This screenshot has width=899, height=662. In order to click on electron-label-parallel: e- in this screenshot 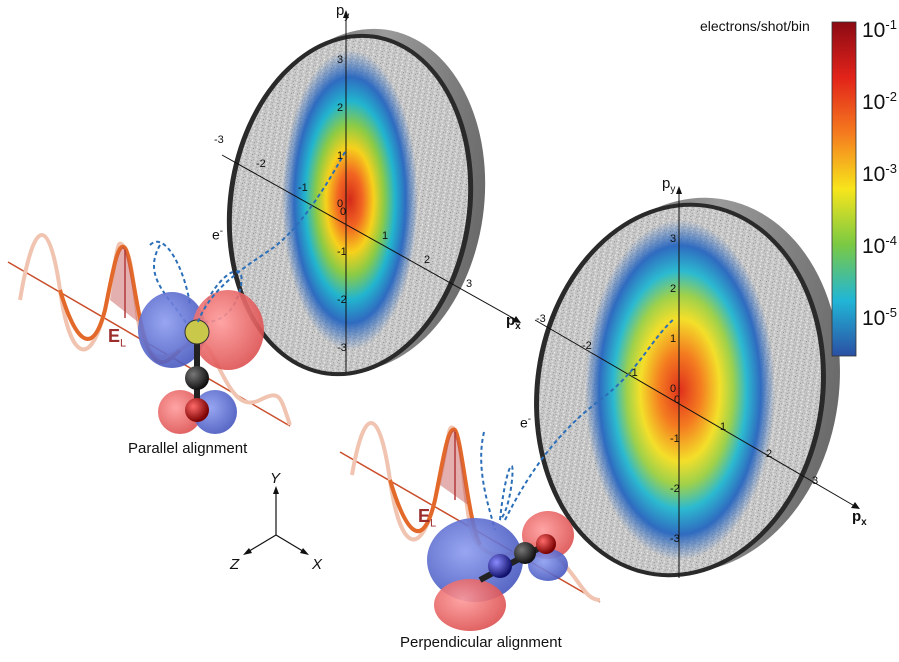, I will do `click(218, 234)`.